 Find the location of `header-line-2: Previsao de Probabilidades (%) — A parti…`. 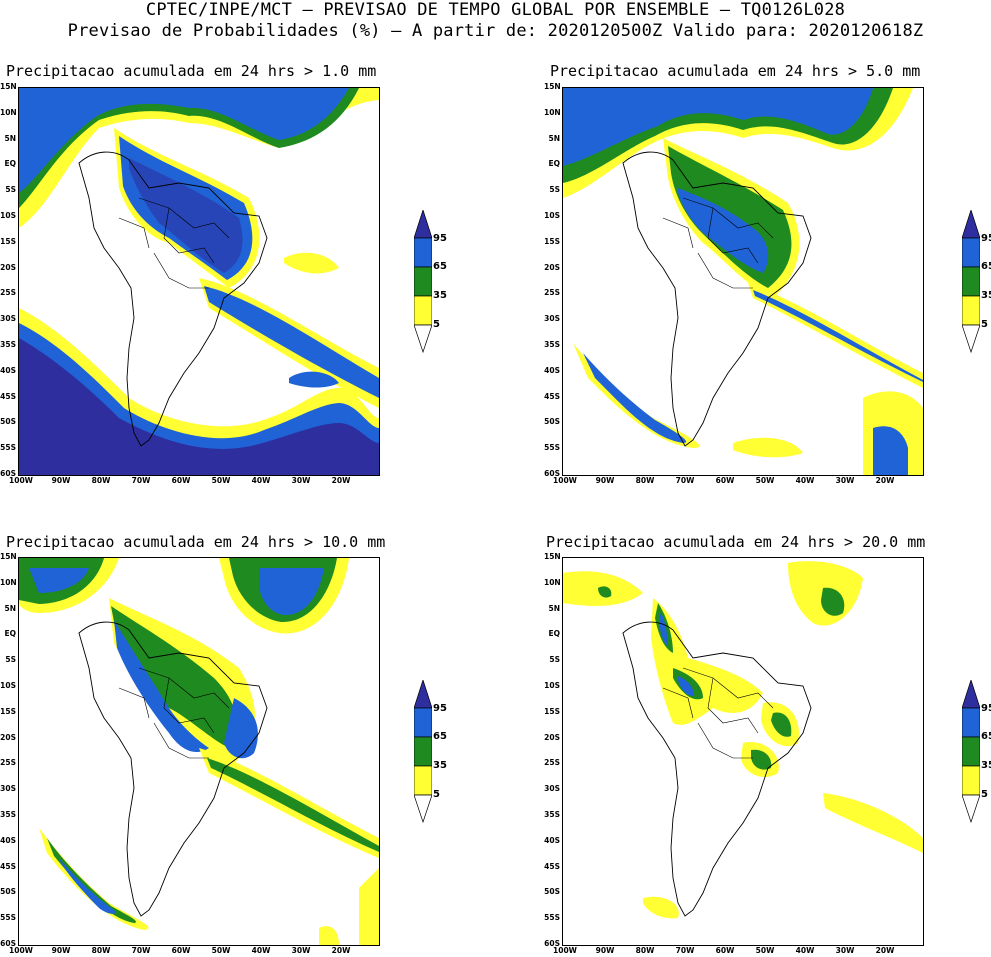

header-line-2: Previsao de Probabilidades (%) — A parti… is located at coordinates (495, 31).